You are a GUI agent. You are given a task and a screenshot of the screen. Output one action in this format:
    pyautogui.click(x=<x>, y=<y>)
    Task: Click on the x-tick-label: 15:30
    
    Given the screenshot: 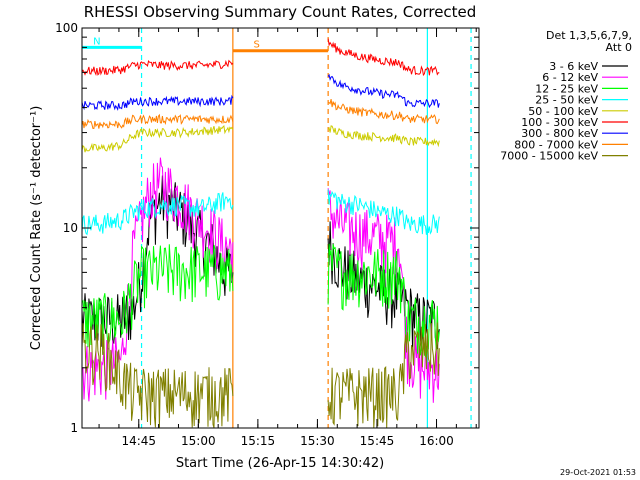 What is the action you would take?
    pyautogui.click(x=317, y=441)
    